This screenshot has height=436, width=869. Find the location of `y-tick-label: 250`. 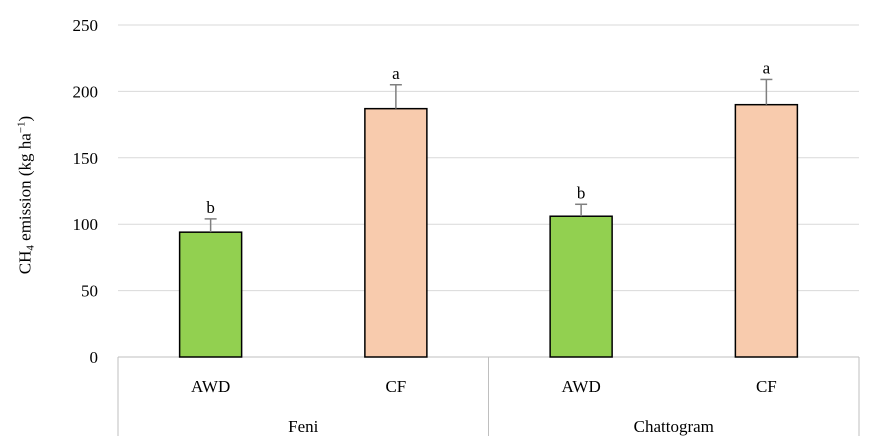

y-tick-label: 250 is located at coordinates (86, 25).